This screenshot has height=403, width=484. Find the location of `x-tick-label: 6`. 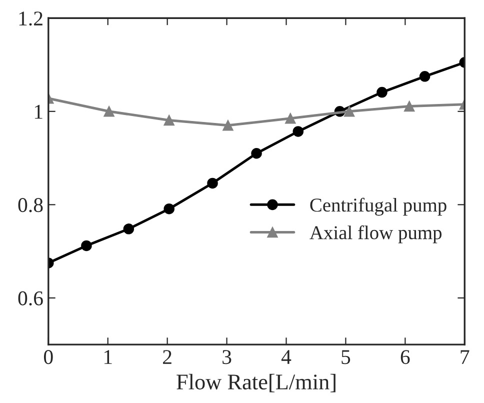

x-tick-label: 6 is located at coordinates (405, 357).